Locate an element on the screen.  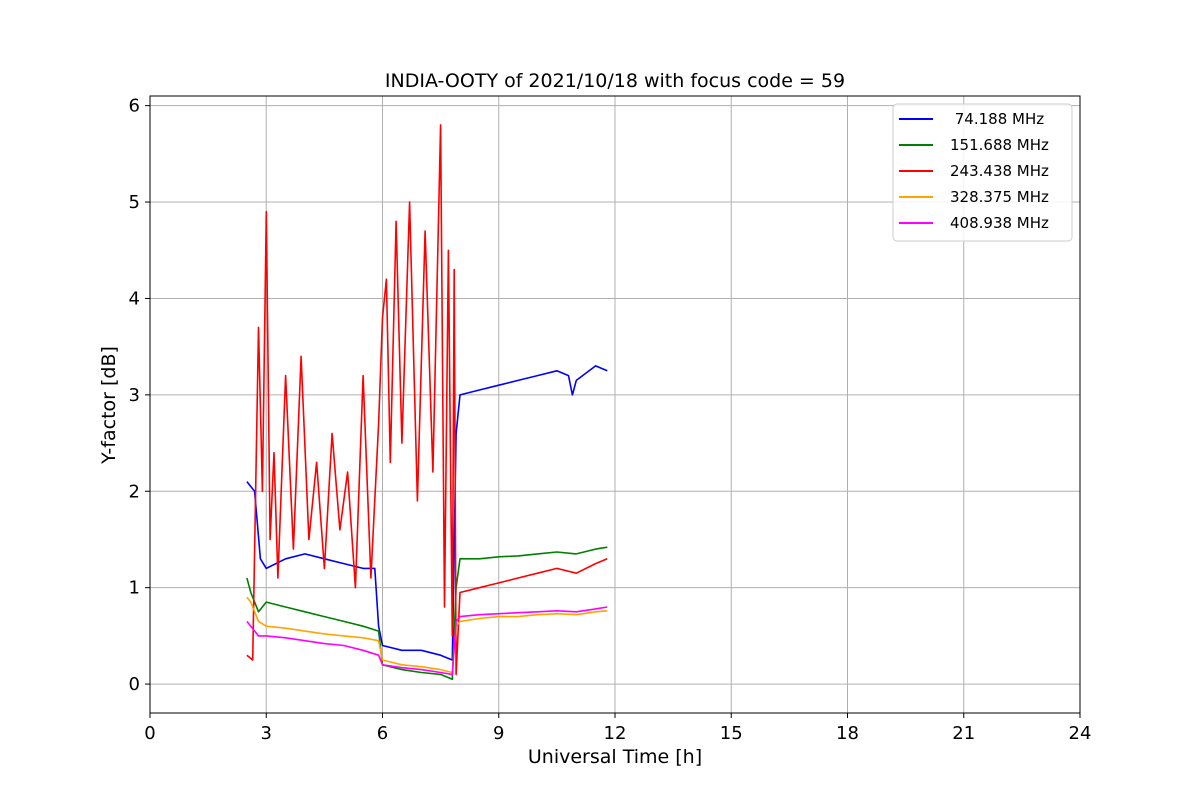
legend-label: 328.375 MHz is located at coordinates (999, 197).